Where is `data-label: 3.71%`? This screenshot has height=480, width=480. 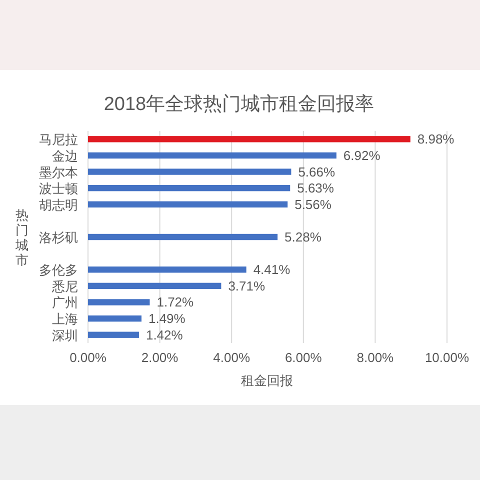 data-label: 3.71% is located at coordinates (247, 286).